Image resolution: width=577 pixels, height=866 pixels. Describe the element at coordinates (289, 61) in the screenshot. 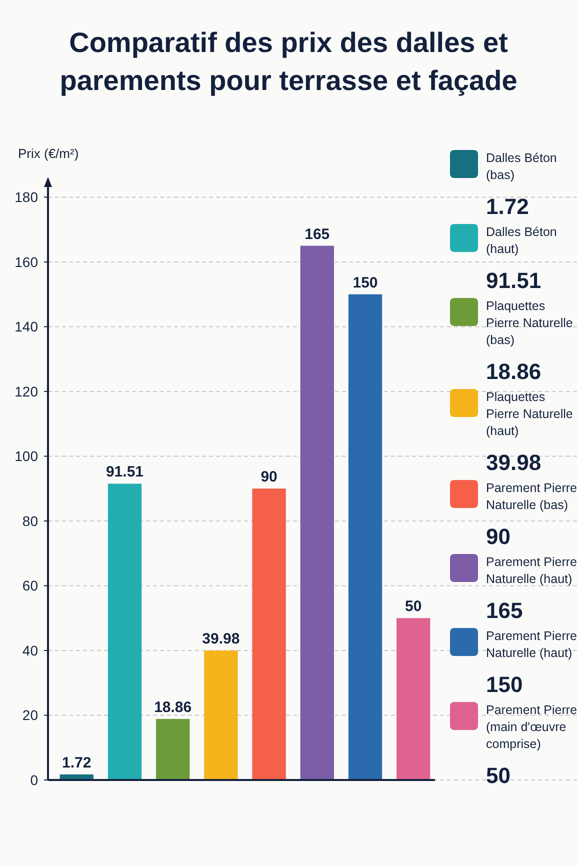

I see `chart-title: Comparatif des prix des dalles et parements pour terrasse et façade` at that location.